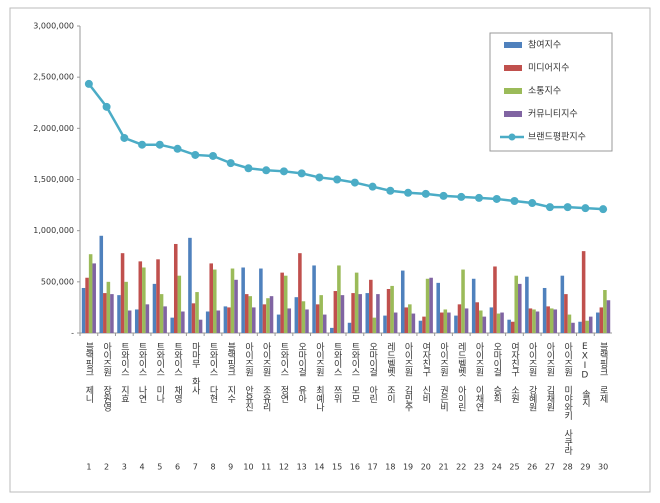 This screenshot has height=503, width=660. What do you see at coordinates (230, 467) in the screenshot?
I see `rank-label: 9` at bounding box center [230, 467].